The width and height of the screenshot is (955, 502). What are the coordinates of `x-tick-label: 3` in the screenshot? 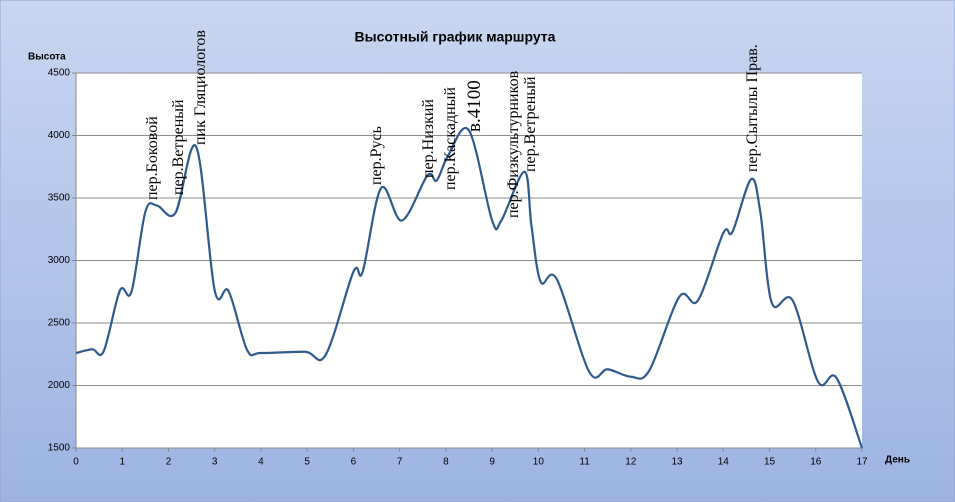 It's located at (215, 462).